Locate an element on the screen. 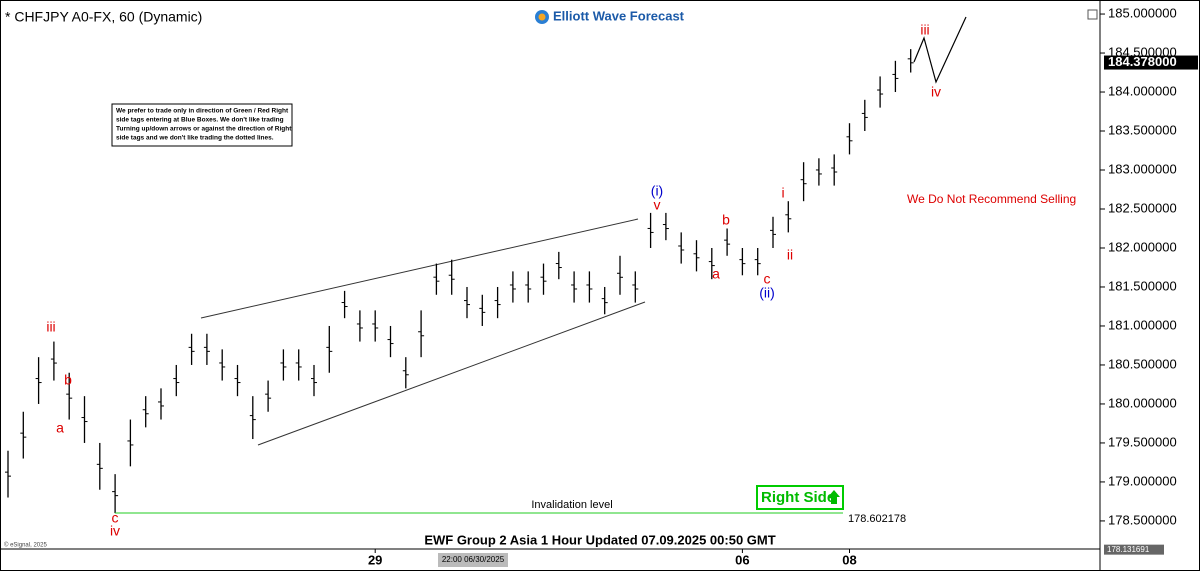  y-tick-label: 183.500000 is located at coordinates (1142, 129).